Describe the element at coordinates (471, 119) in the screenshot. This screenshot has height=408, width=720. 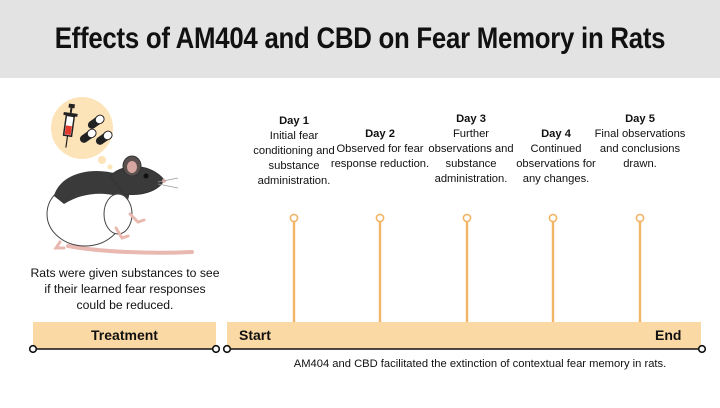
I see `day-3-title: Day 3` at that location.